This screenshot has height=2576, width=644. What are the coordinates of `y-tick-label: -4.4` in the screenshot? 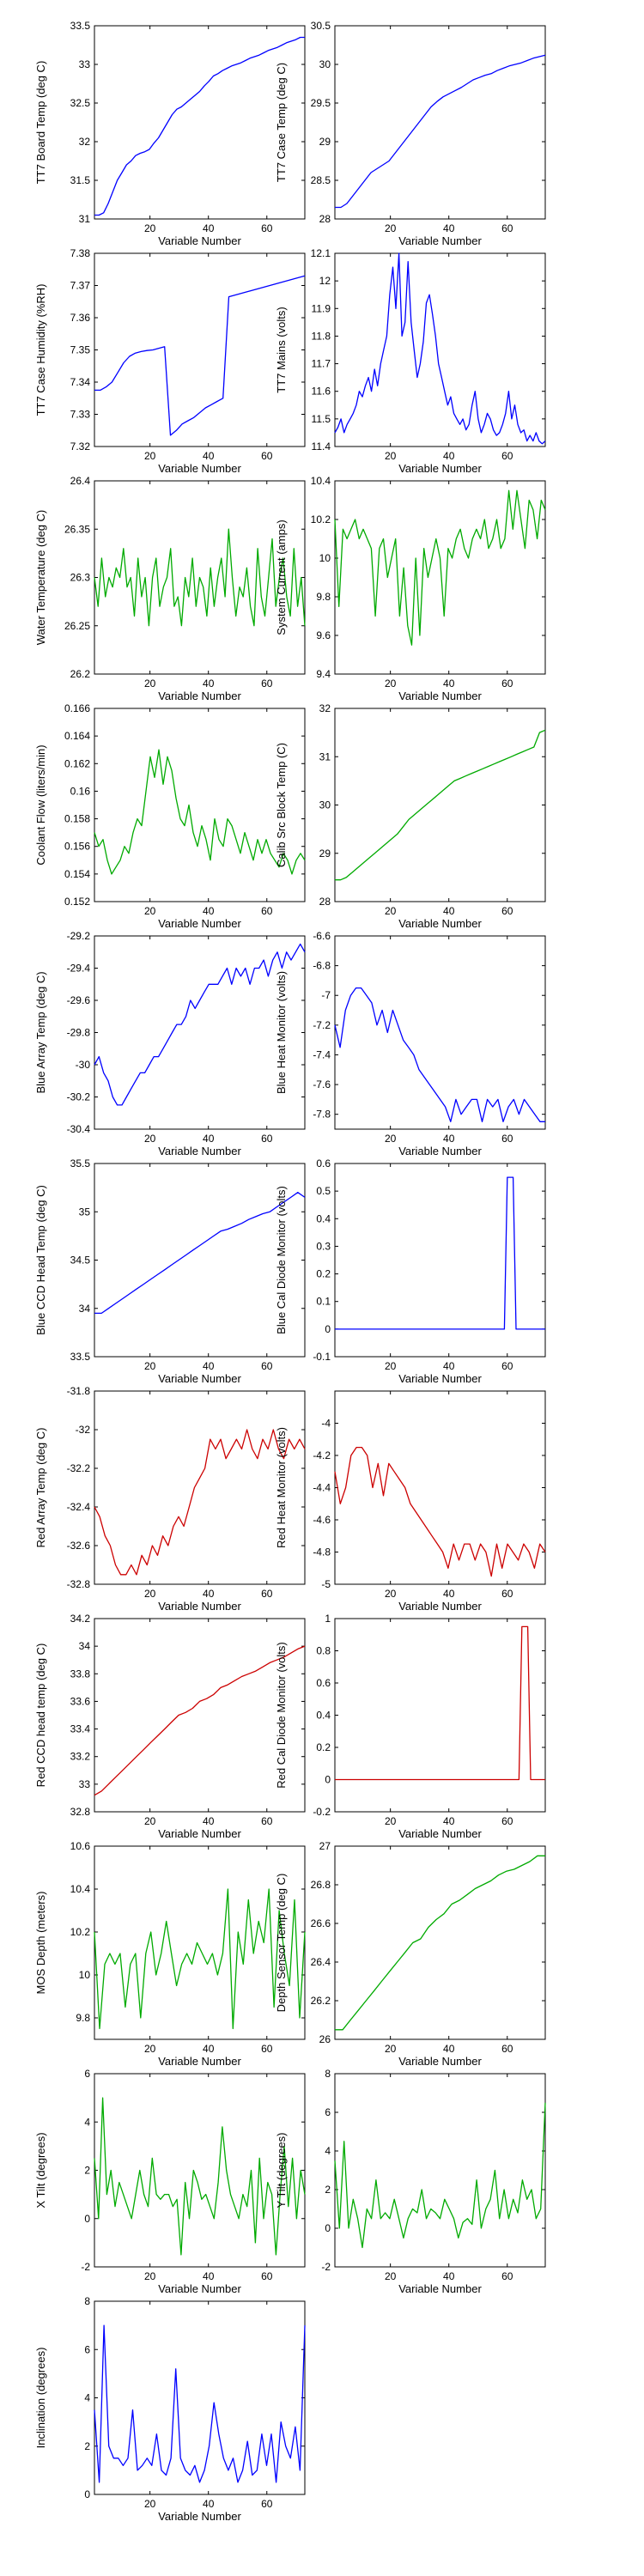 It's located at (322, 1488).